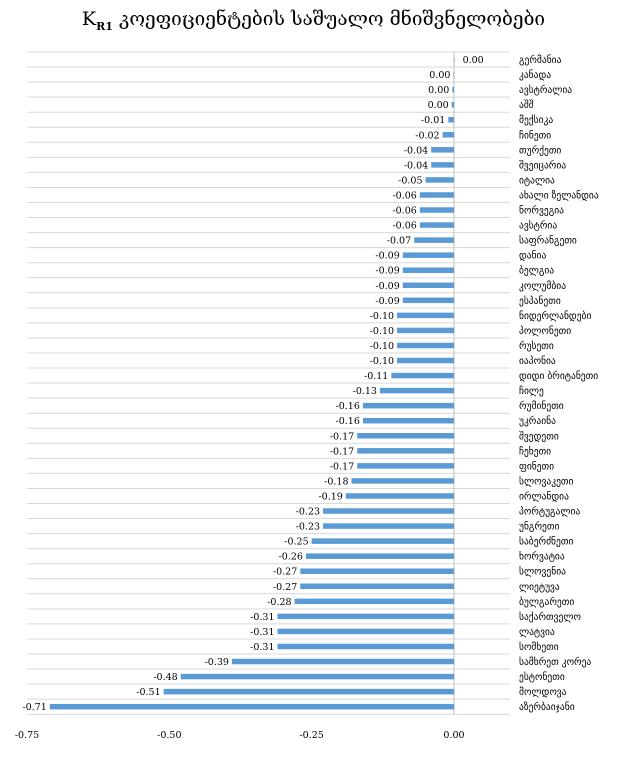 The image size is (627, 759). I want to click on category-label: ირლანდია, so click(544, 496).